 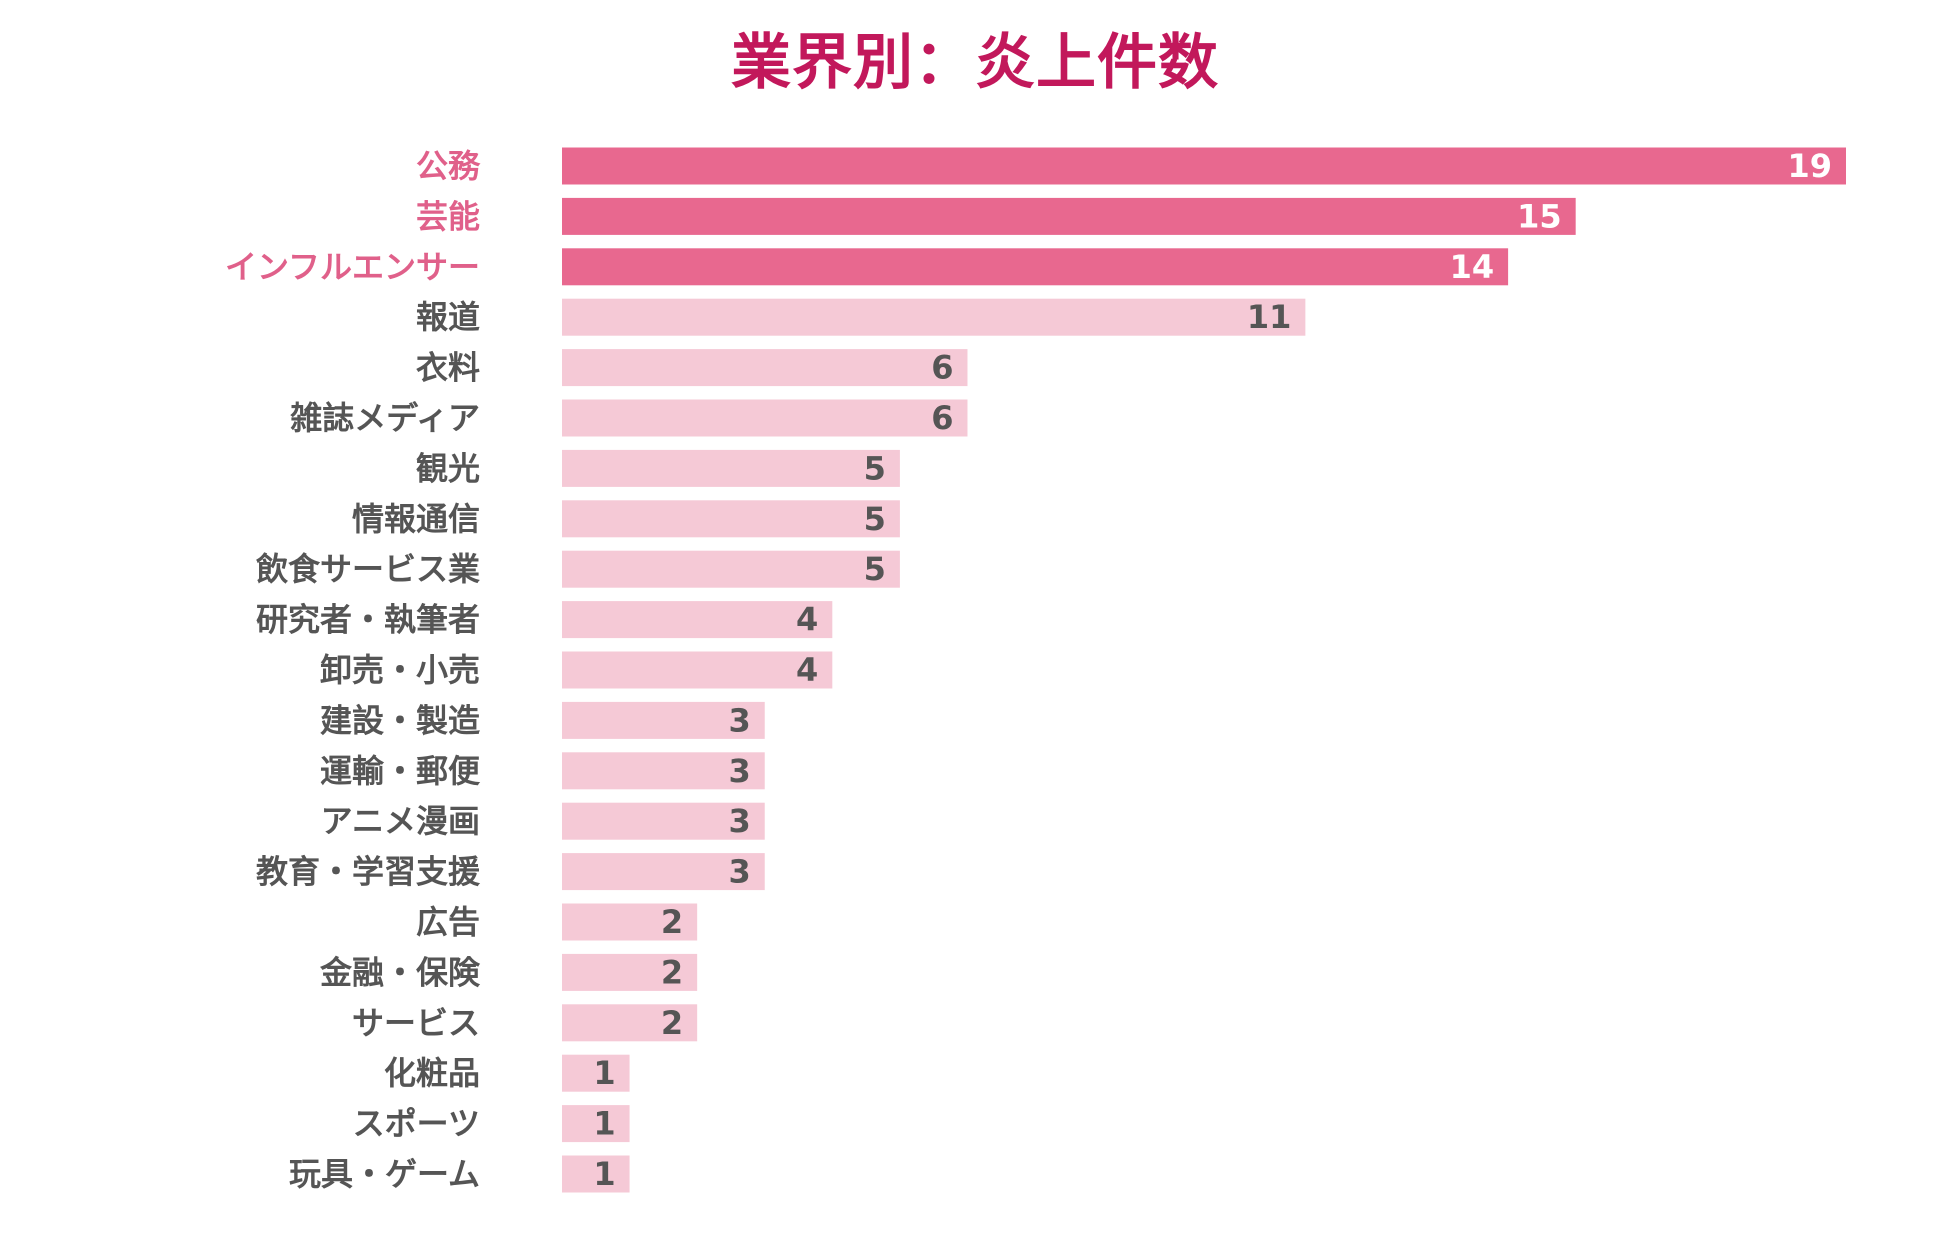 I want to click on value-label: 14, so click(x=1472, y=267).